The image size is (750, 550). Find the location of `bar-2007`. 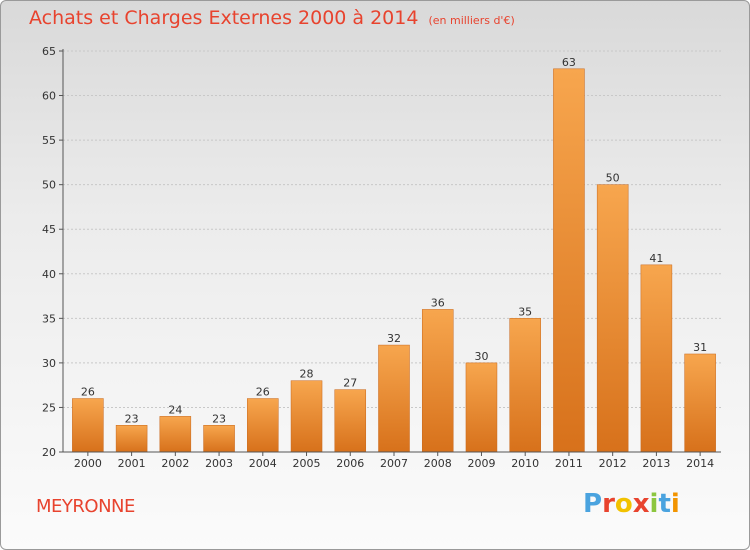

bar-2007 is located at coordinates (394, 398).